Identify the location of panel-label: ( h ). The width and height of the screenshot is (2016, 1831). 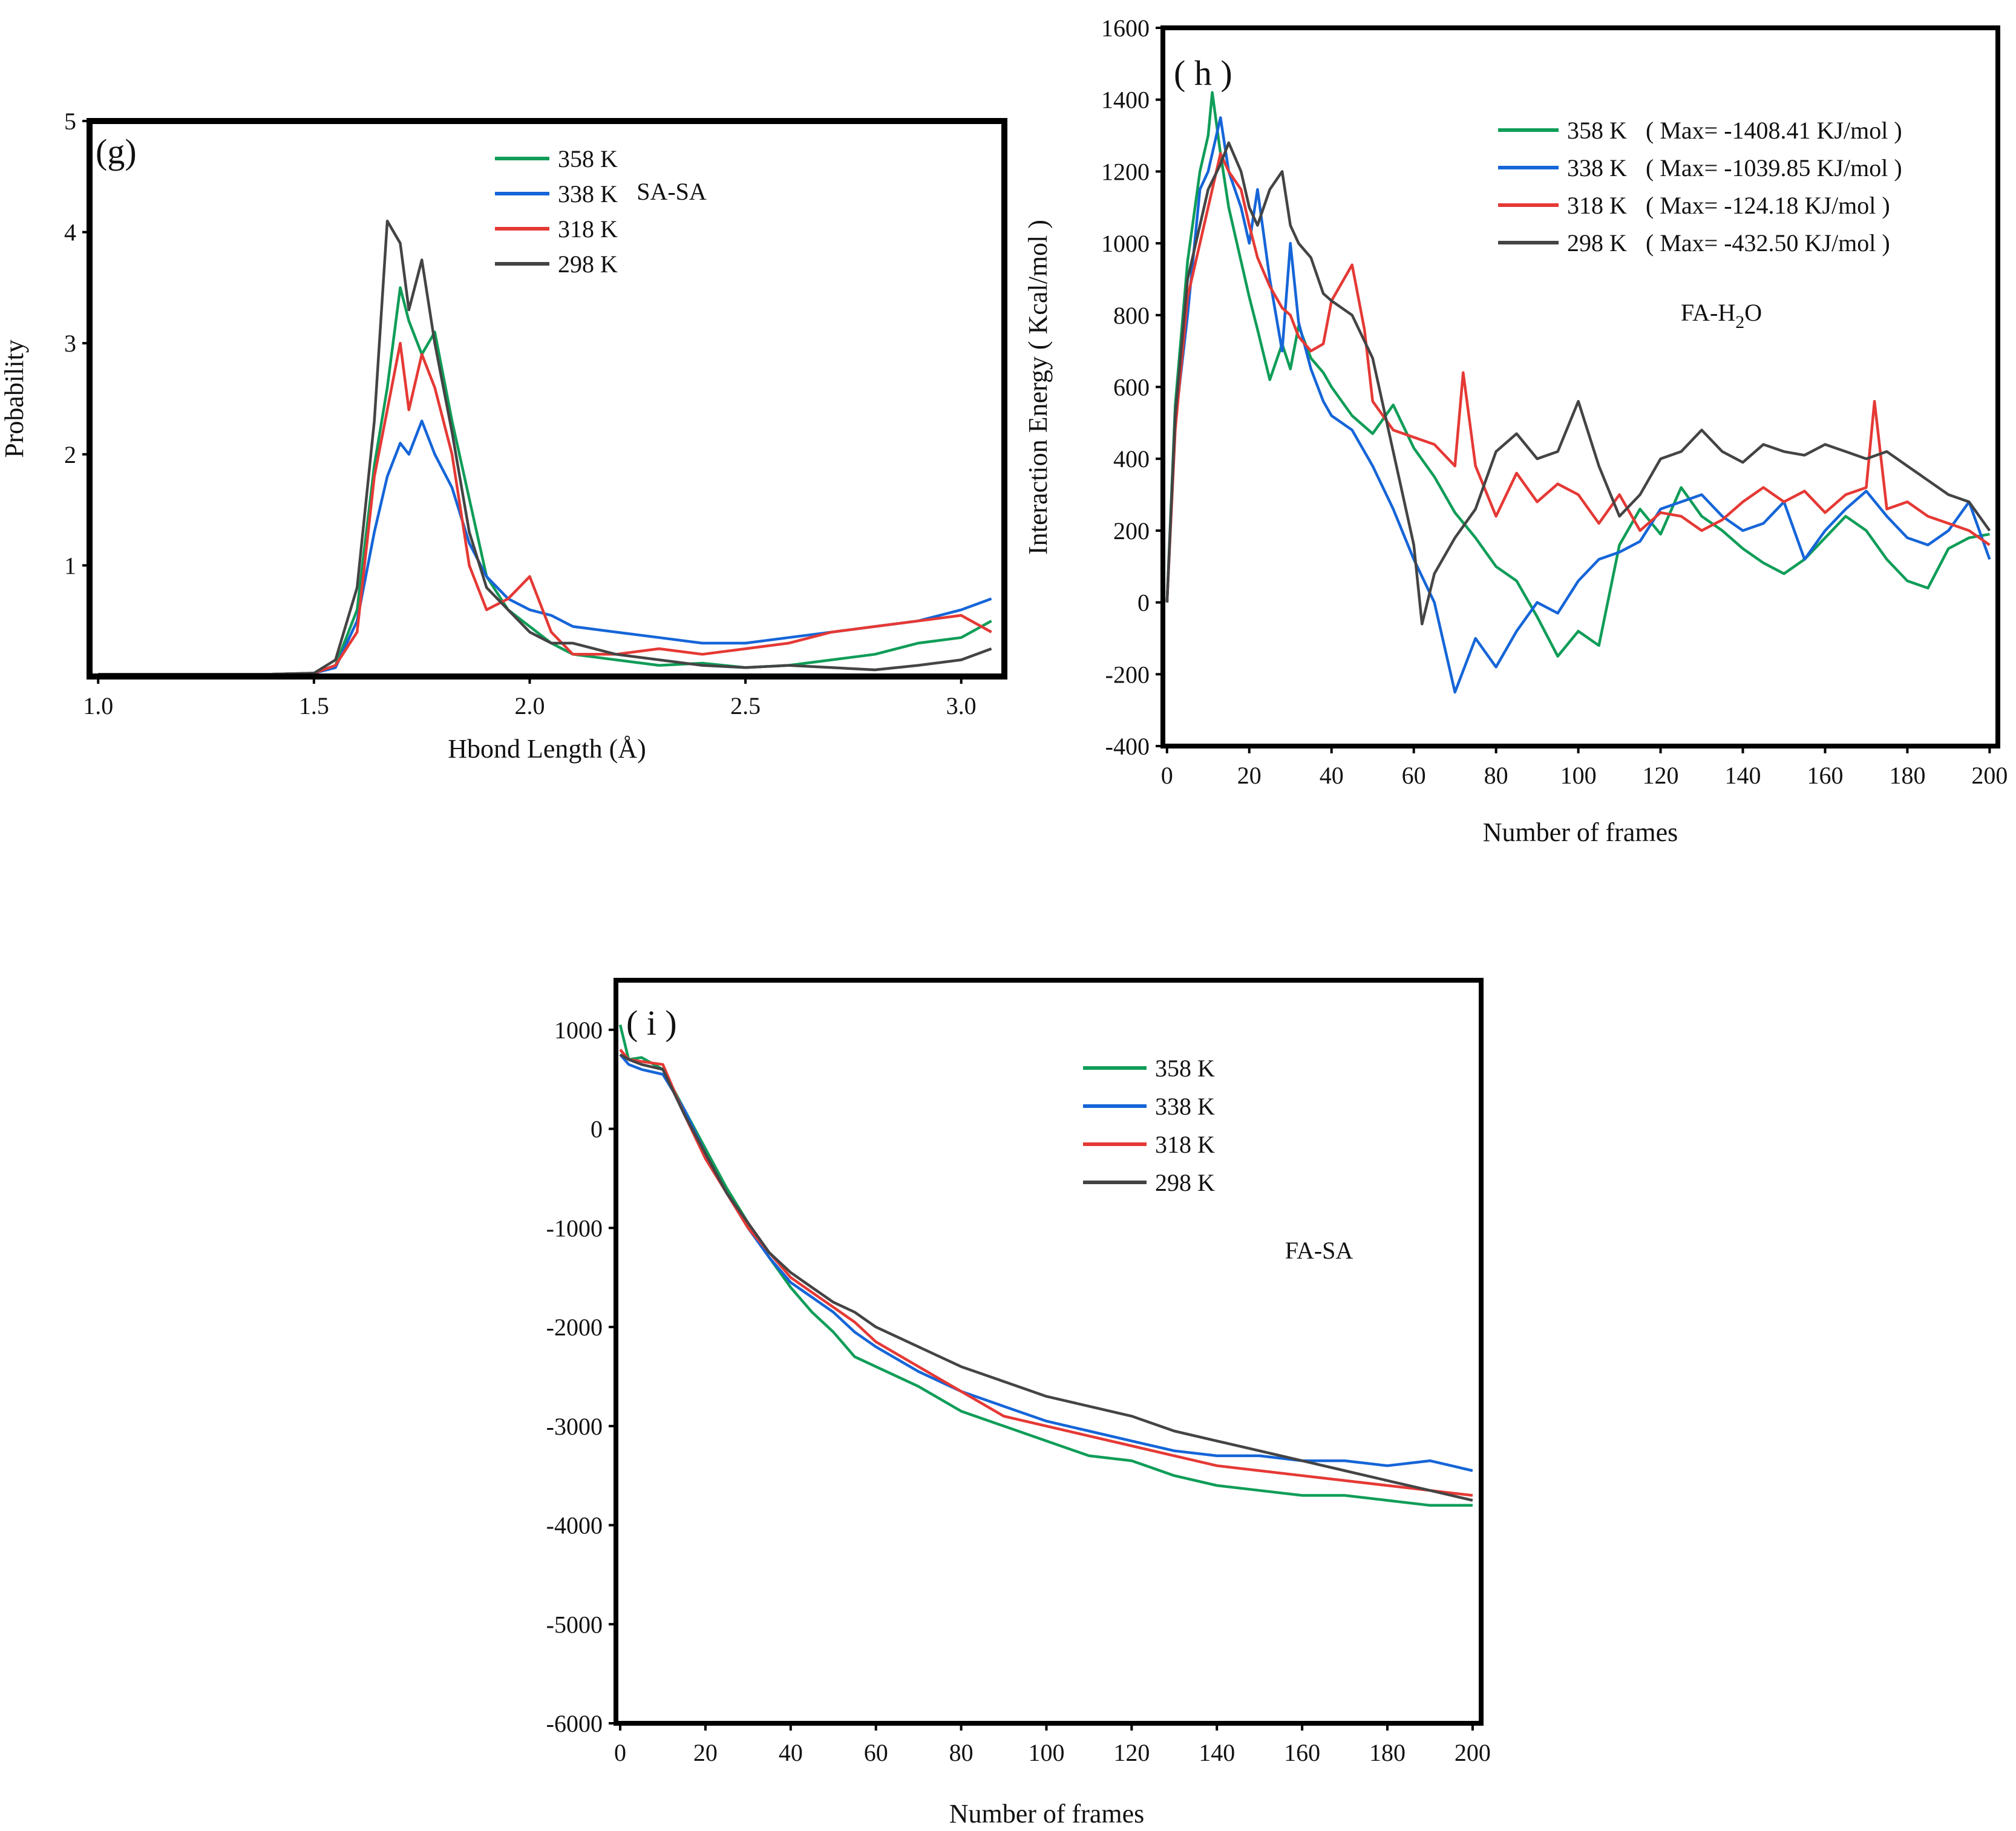
(1203, 73).